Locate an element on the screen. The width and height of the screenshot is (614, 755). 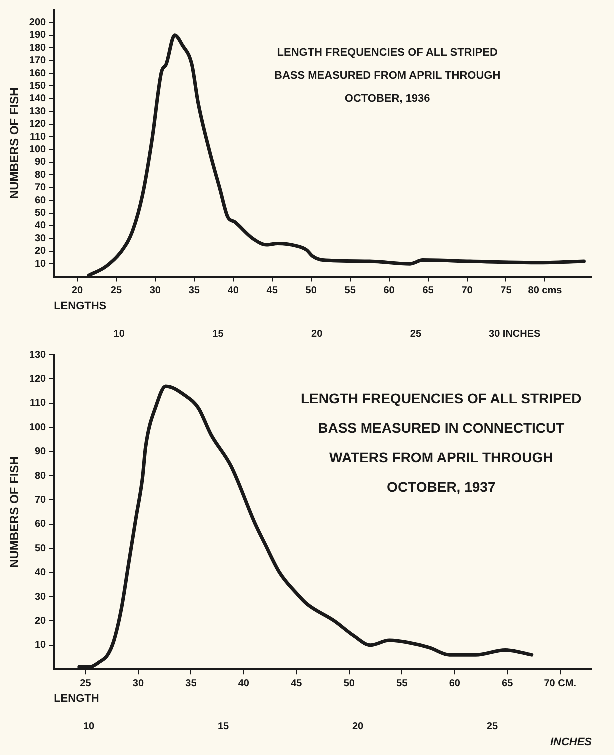
x-tick-label: 70 is located at coordinates (468, 291).